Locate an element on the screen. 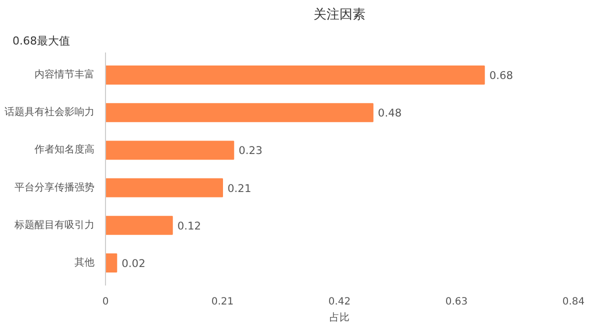 The image size is (600, 326). x-tick-label: 0.63 is located at coordinates (456, 302).